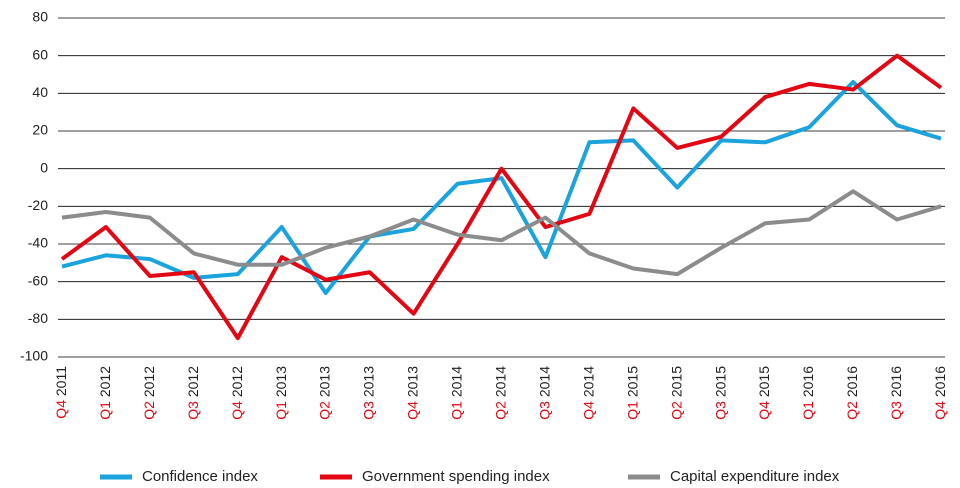 This screenshot has height=488, width=960. Describe the element at coordinates (40, 130) in the screenshot. I see `y-tick-label: 20` at that location.